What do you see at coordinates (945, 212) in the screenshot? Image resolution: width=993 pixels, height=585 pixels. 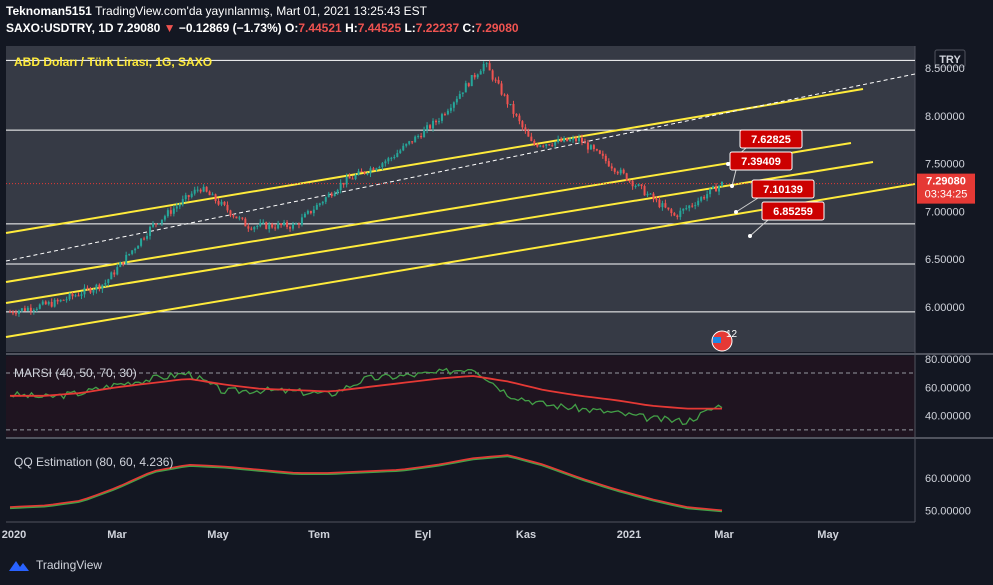 I see `price-axis-label: 7.00000` at bounding box center [945, 212].